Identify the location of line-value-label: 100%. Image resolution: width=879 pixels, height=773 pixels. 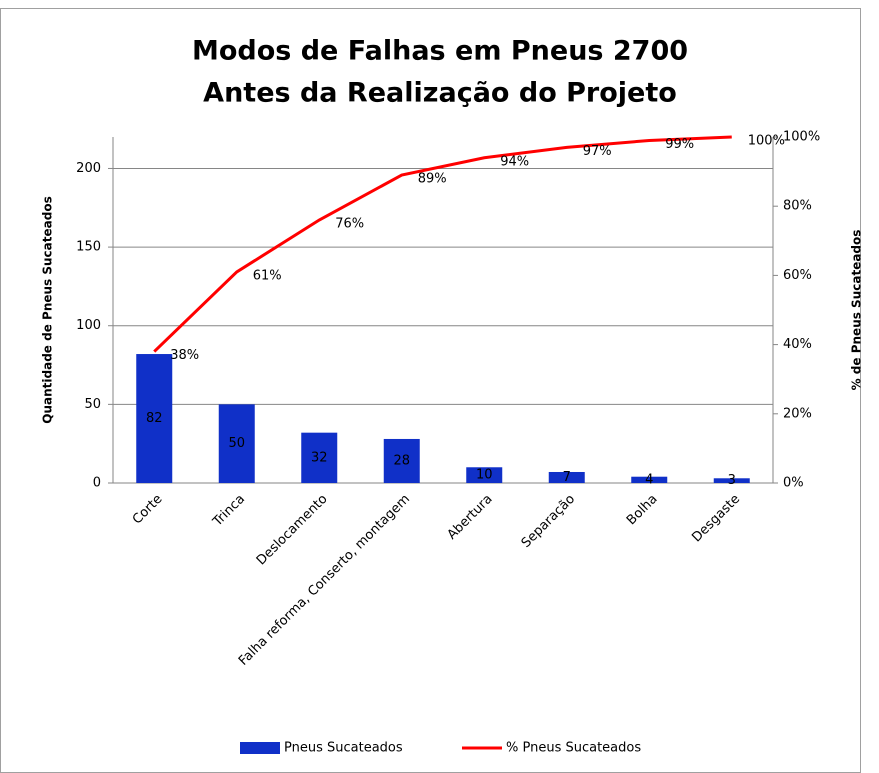
(766, 141).